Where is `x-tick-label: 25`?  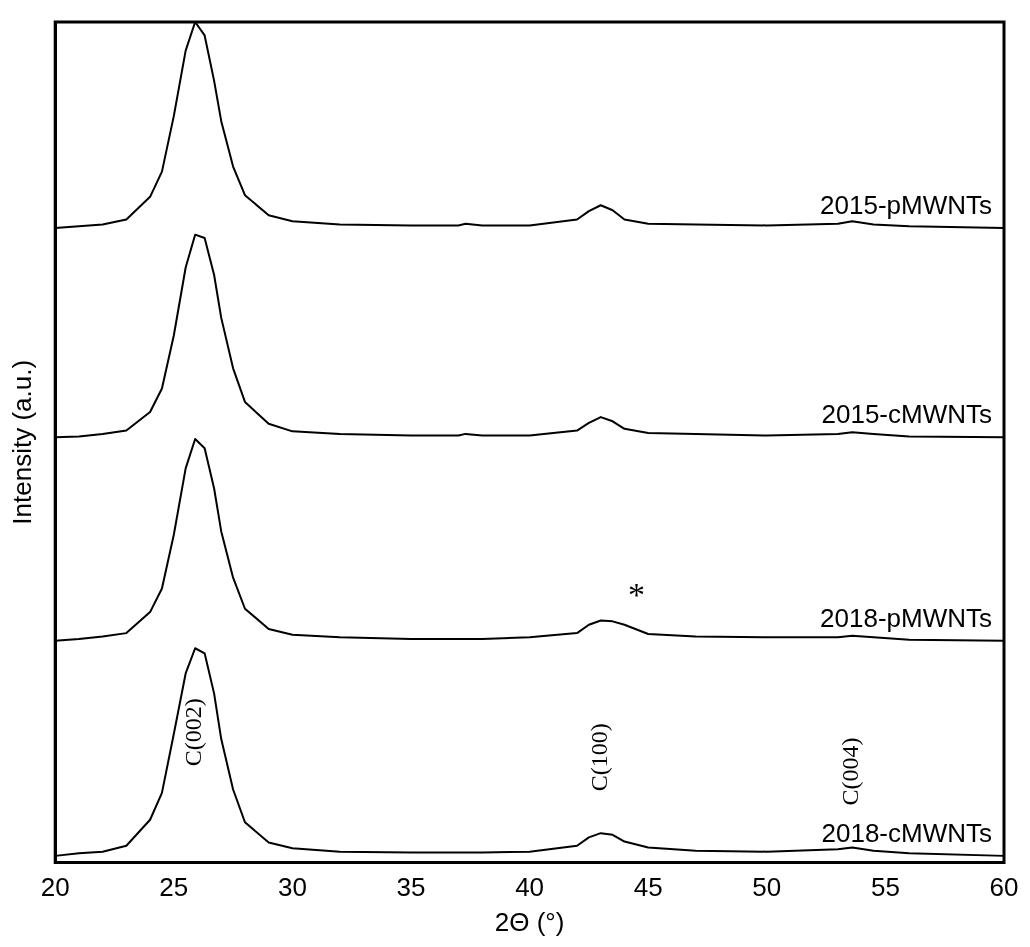
x-tick-label: 25 is located at coordinates (174, 887).